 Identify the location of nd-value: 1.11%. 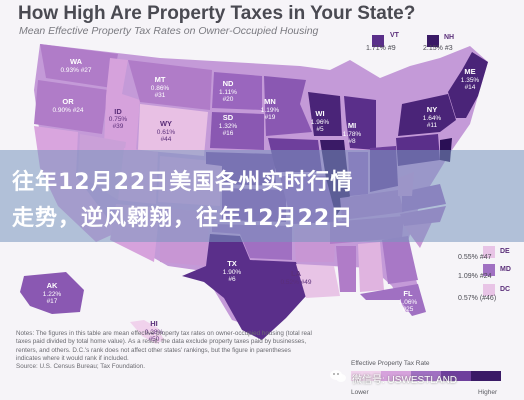
(228, 92).